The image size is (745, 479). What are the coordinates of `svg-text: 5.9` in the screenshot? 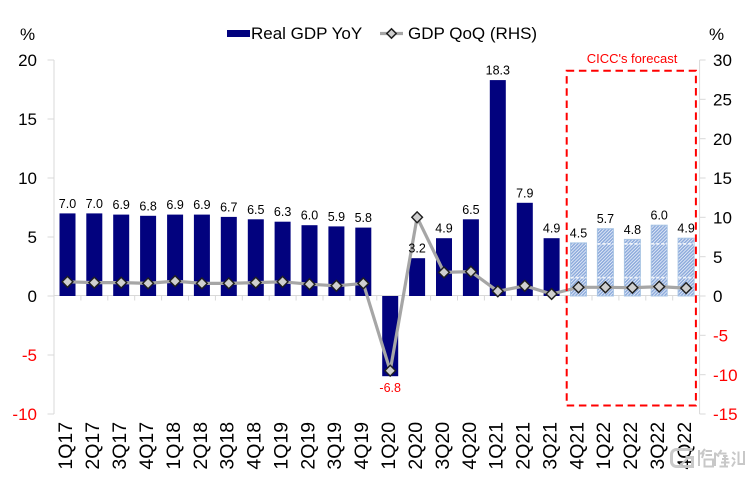 It's located at (336, 217).